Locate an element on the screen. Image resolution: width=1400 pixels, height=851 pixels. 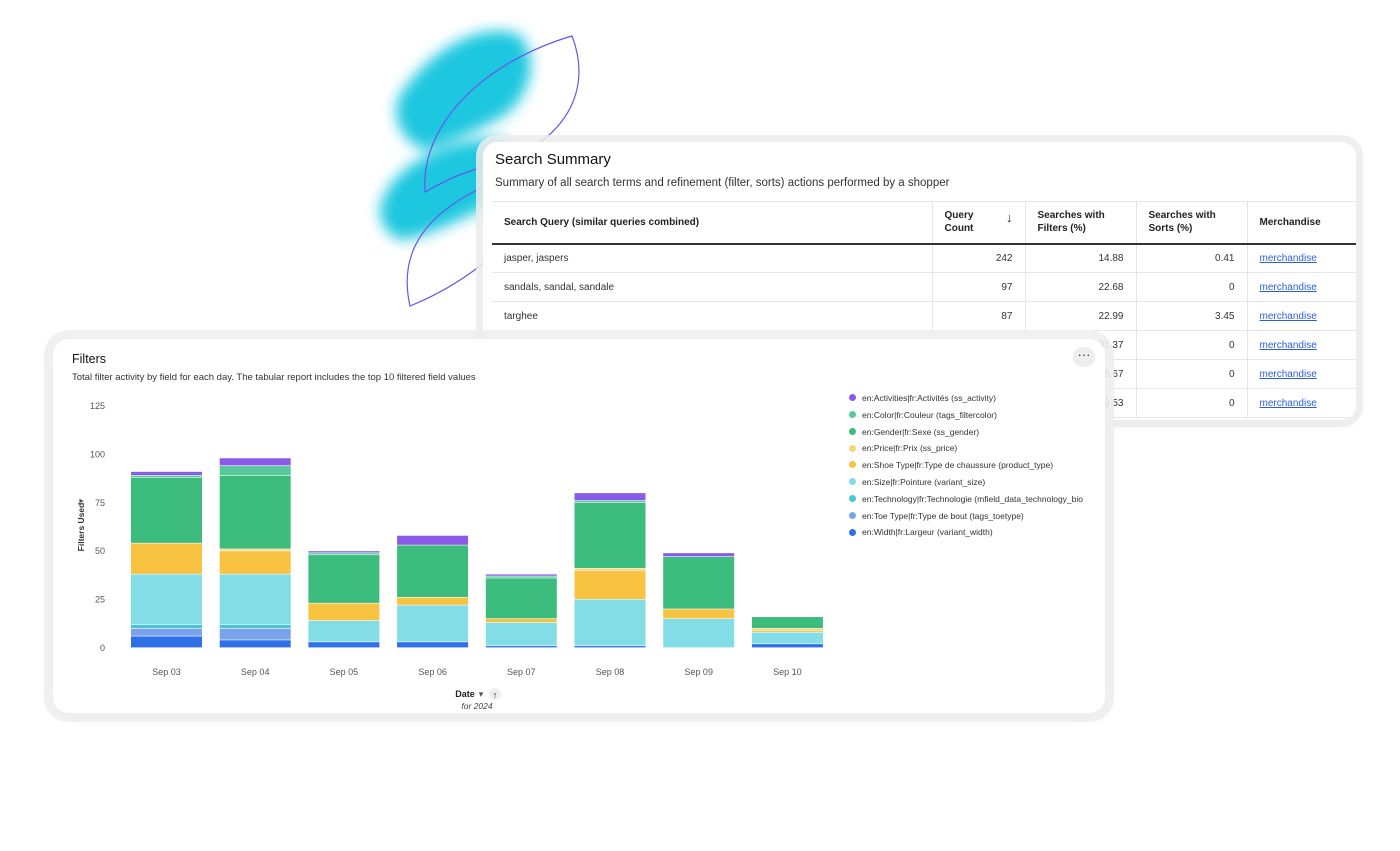
table-row: targhee 87 22.99 3.45 merchandise is located at coordinates (924, 316).